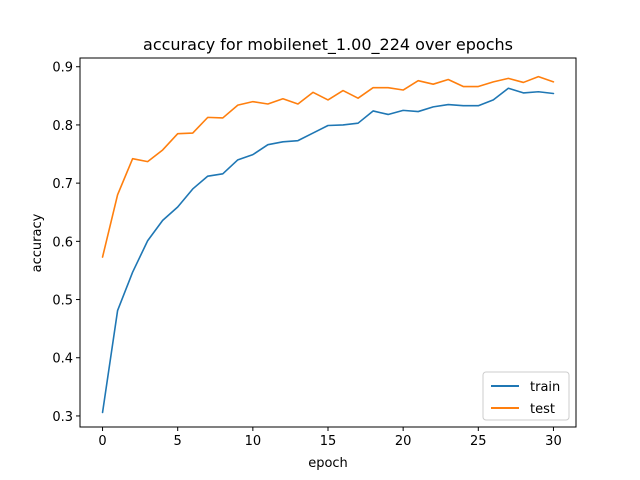 The height and width of the screenshot is (480, 640). Describe the element at coordinates (62, 417) in the screenshot. I see `y-tick-label: 0.3` at that location.